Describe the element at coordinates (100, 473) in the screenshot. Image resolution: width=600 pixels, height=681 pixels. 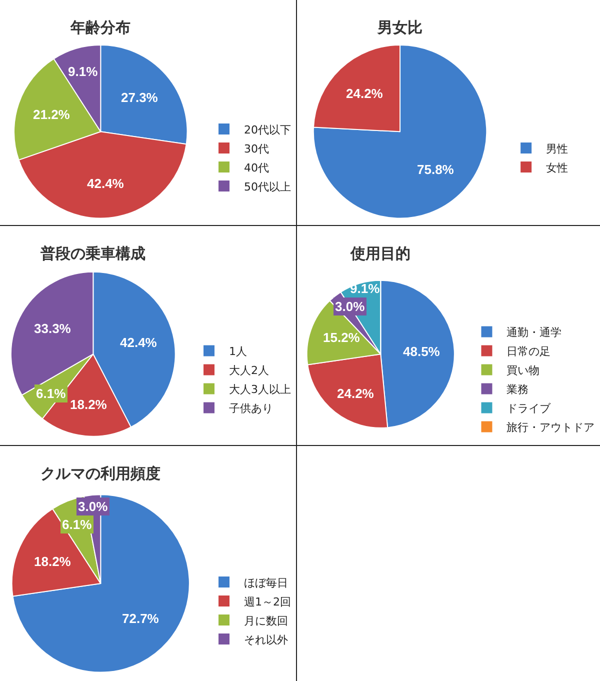
I see `chart-title: クルマの利用頻度` at that location.